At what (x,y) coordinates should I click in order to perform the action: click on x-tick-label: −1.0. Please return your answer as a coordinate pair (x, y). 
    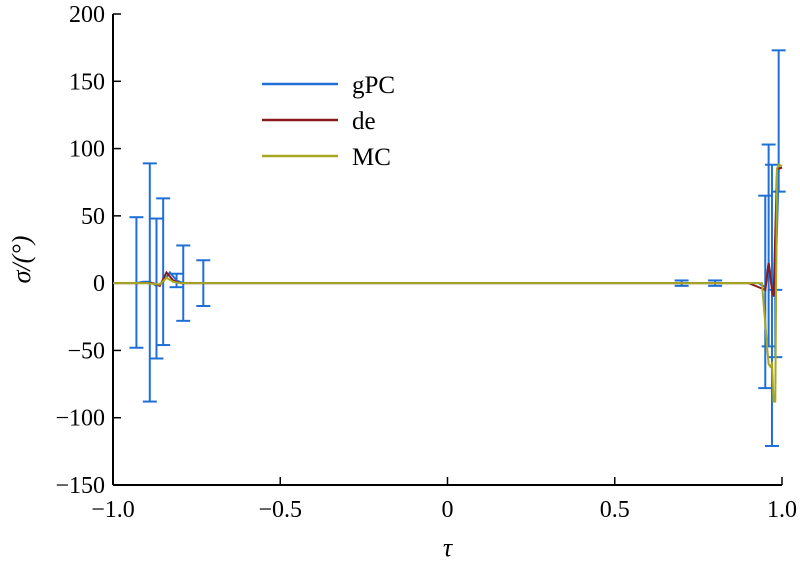
    Looking at the image, I should click on (113, 510).